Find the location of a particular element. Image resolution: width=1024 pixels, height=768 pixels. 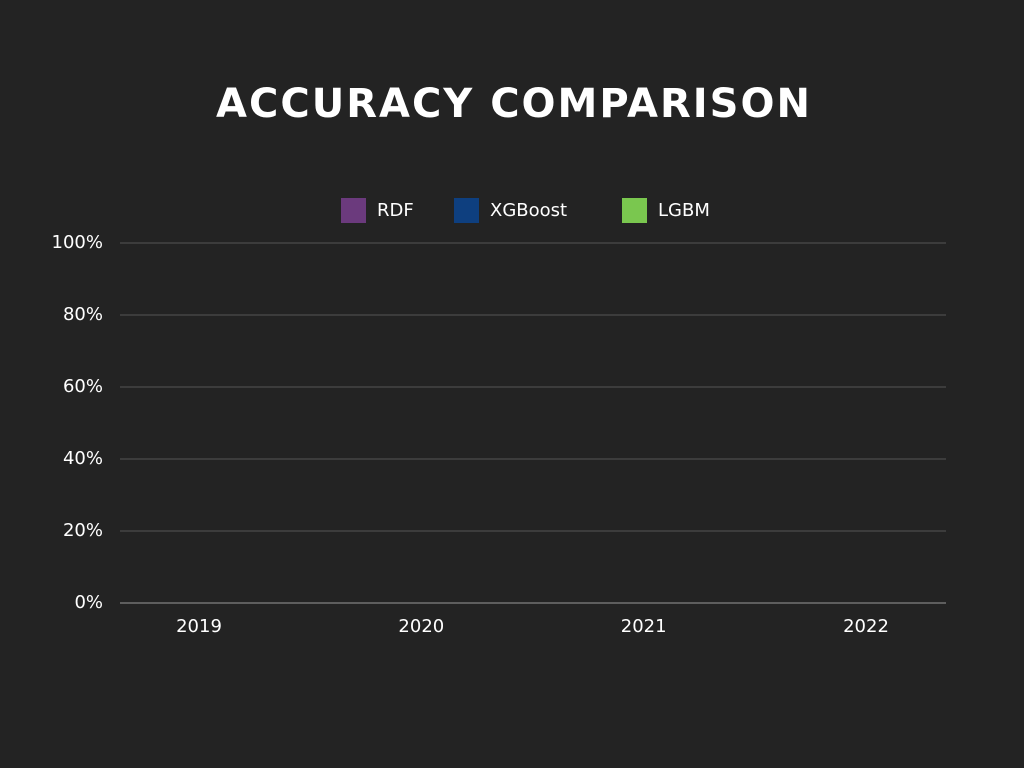

legend-label: LGBM is located at coordinates (684, 210).